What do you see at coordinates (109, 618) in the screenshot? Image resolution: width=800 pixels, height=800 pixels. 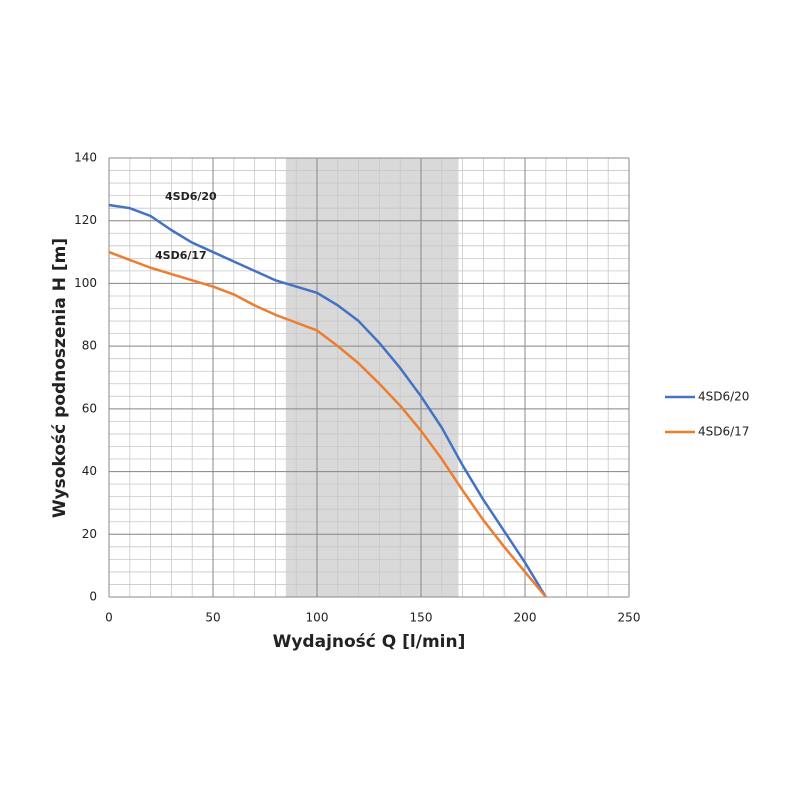 I see `x-tick-label: 0` at bounding box center [109, 618].